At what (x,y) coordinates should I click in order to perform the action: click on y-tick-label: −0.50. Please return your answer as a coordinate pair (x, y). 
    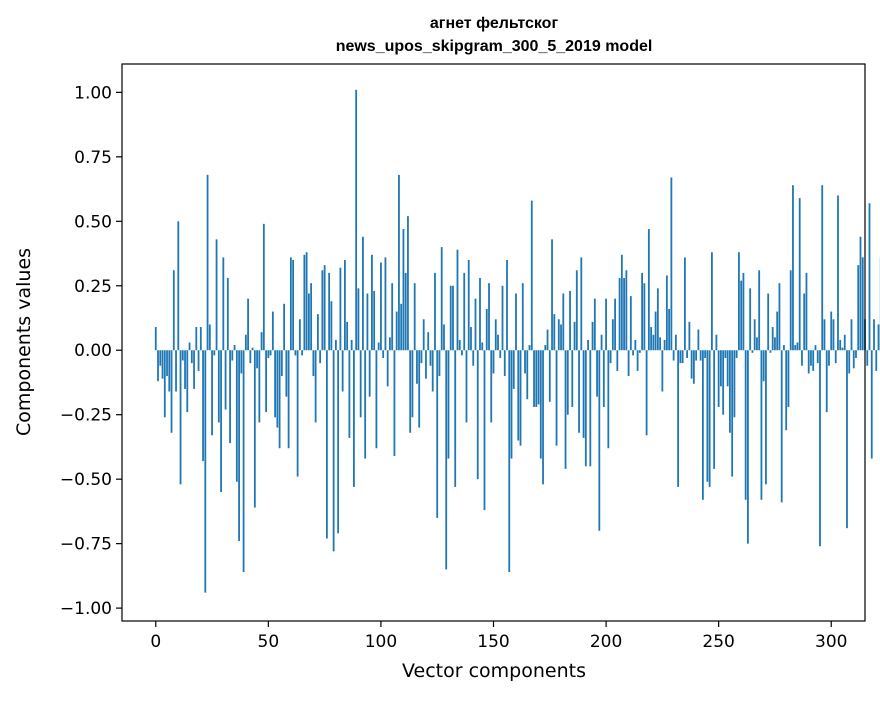
    Looking at the image, I should click on (86, 480).